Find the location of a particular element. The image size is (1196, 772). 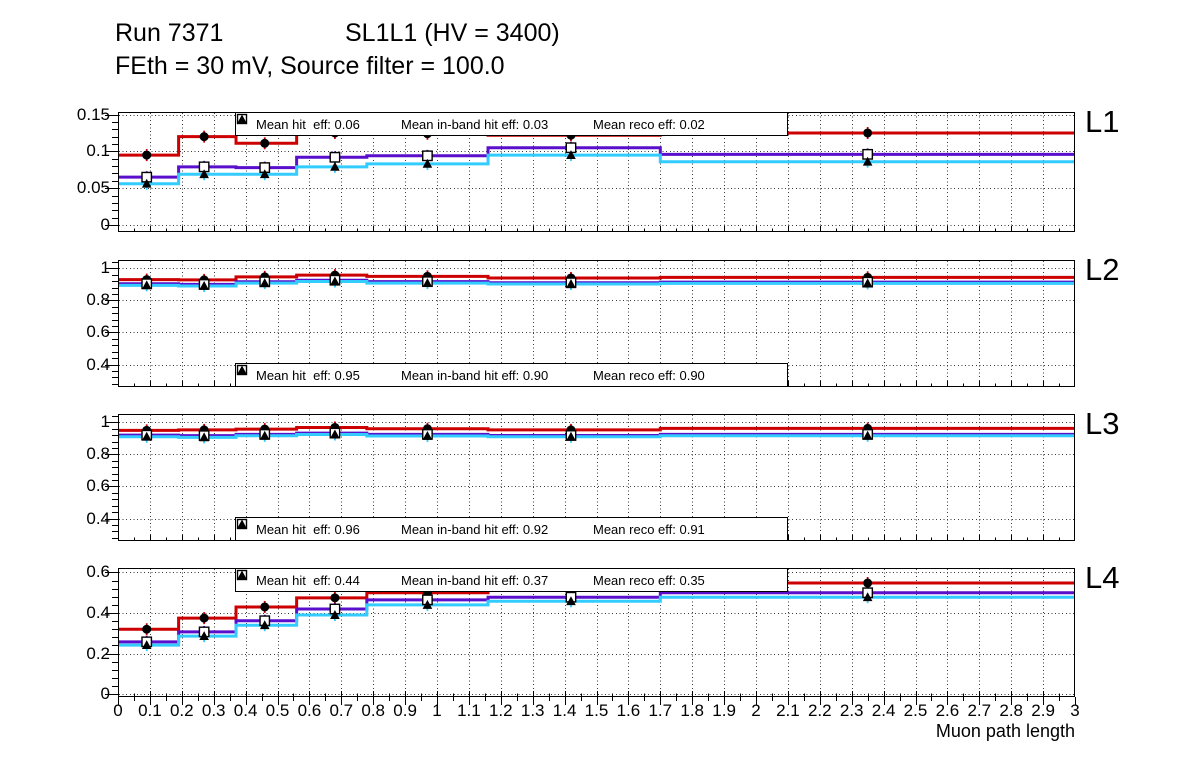

figure-subtitle: FEth = 30 mV, Source filter = 100.0 is located at coordinates (310, 66).